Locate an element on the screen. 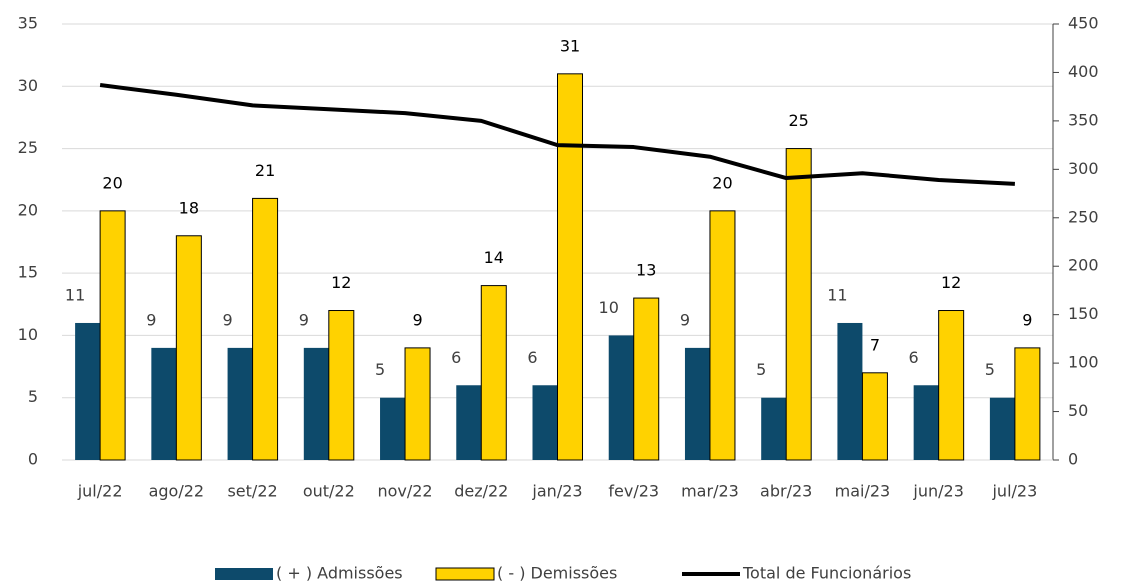 Image resolution: width=1124 pixels, height=586 pixels. line is located at coordinates (557, 134).